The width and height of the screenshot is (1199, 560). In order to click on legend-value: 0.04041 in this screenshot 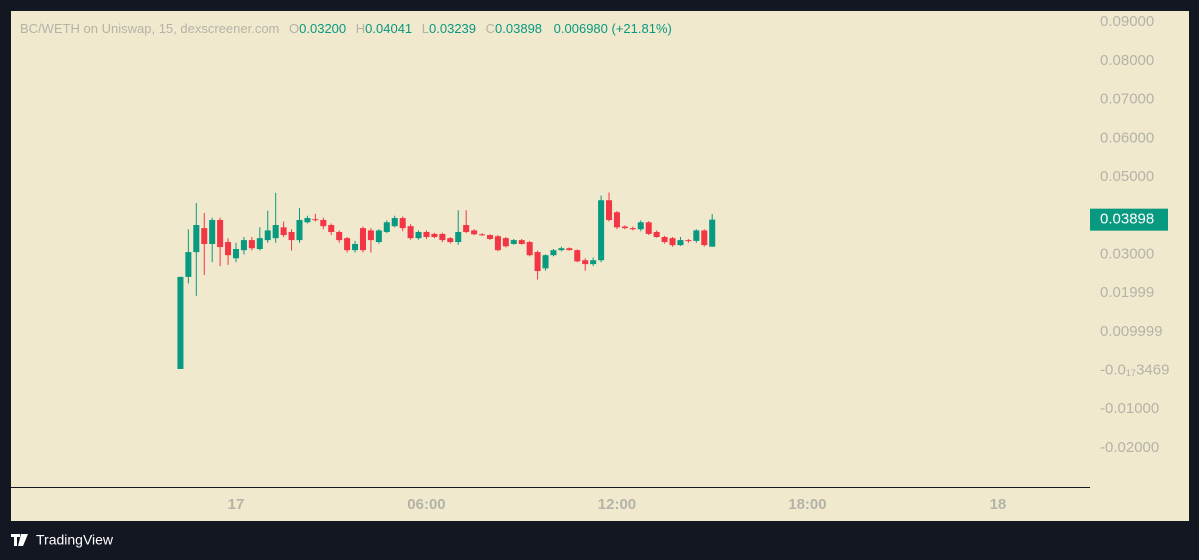, I will do `click(388, 28)`.